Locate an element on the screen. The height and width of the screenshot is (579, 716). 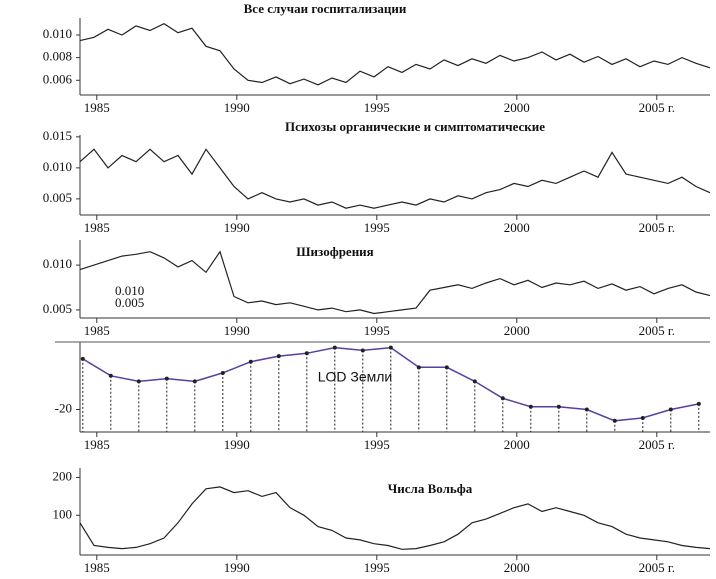
chart-title: Шизофрения is located at coordinates (334, 251).